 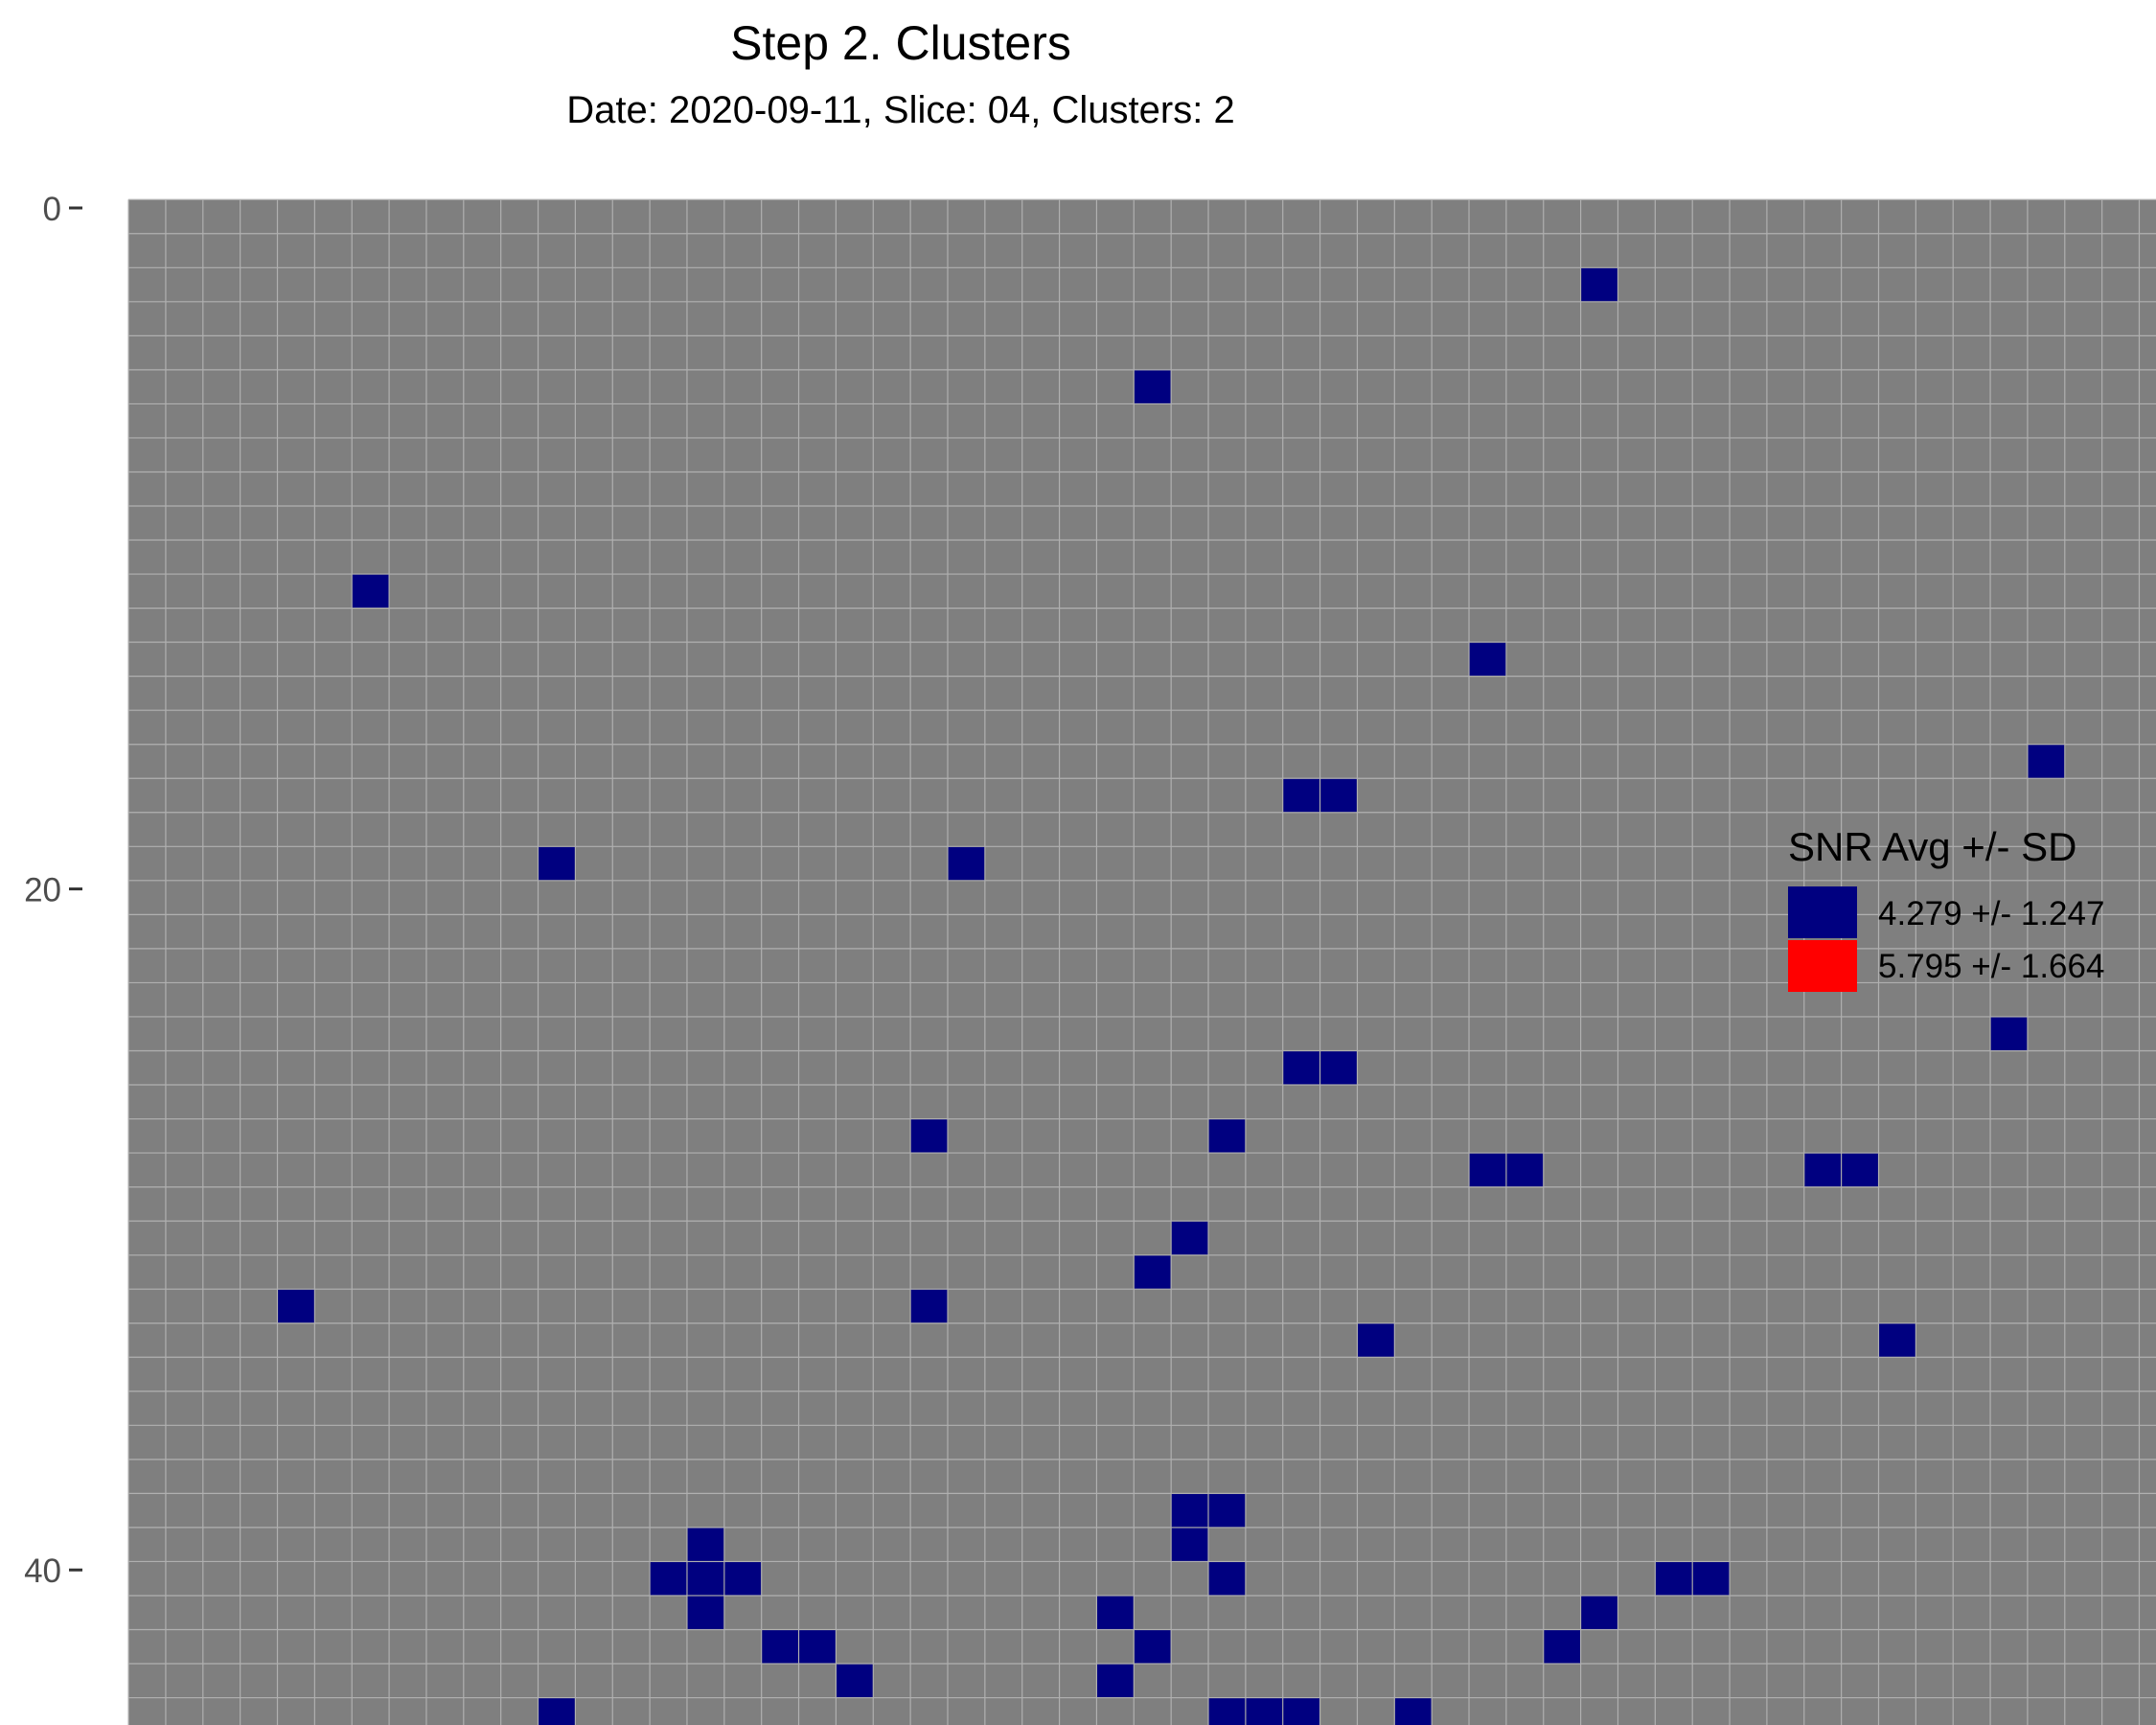 What do you see at coordinates (1932, 846) in the screenshot?
I see `legend-title: SNR Avg +/- SD` at bounding box center [1932, 846].